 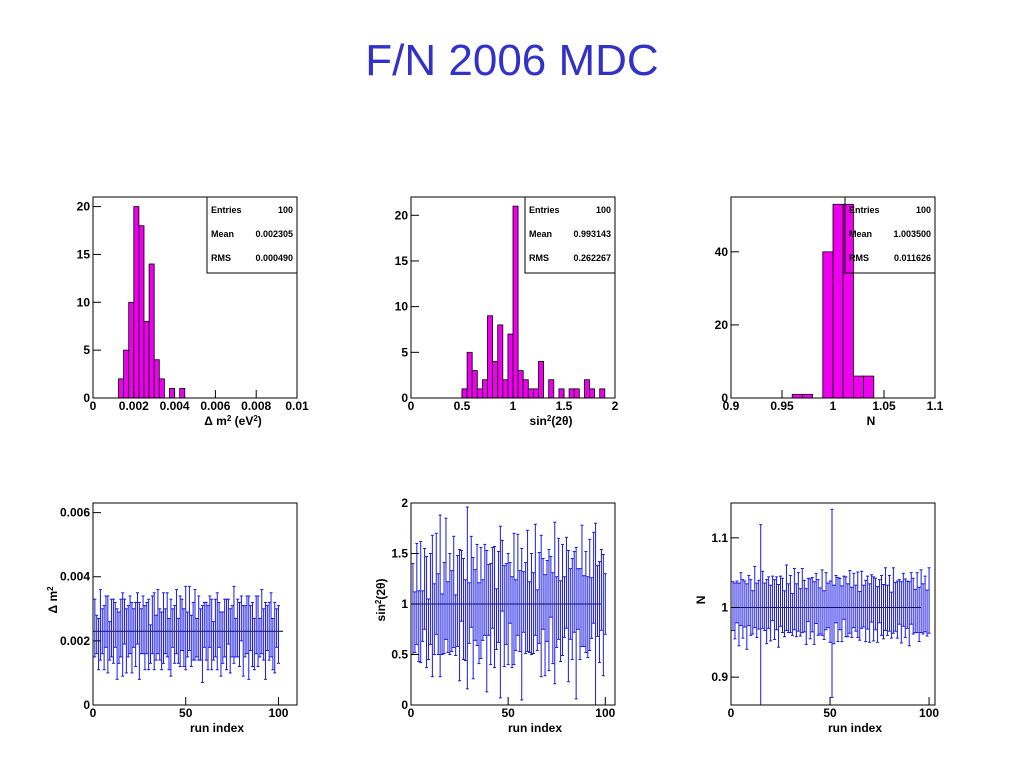 What do you see at coordinates (535, 728) in the screenshot?
I see `x-axis-label: run index` at bounding box center [535, 728].